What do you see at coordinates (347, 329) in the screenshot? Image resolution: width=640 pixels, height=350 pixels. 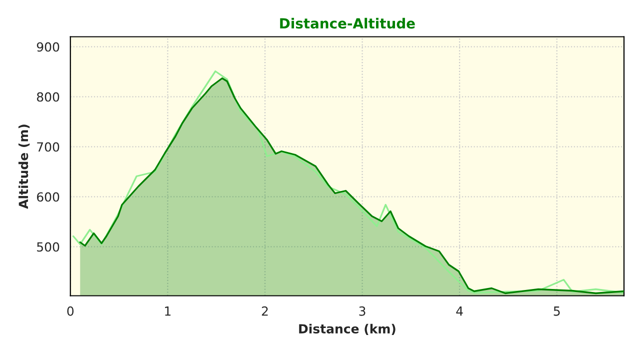 I see `x-axis-title: Distance (km)` at bounding box center [347, 329].